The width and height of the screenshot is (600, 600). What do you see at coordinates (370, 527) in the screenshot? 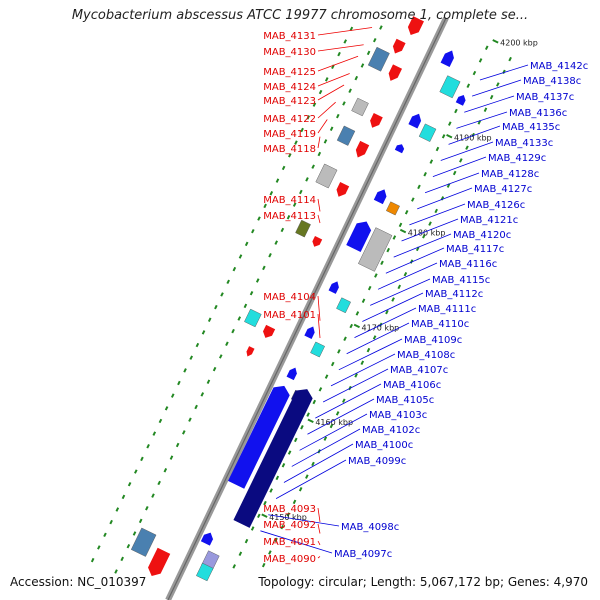
I see `gene-label: MAB_4098c` at bounding box center [370, 527].